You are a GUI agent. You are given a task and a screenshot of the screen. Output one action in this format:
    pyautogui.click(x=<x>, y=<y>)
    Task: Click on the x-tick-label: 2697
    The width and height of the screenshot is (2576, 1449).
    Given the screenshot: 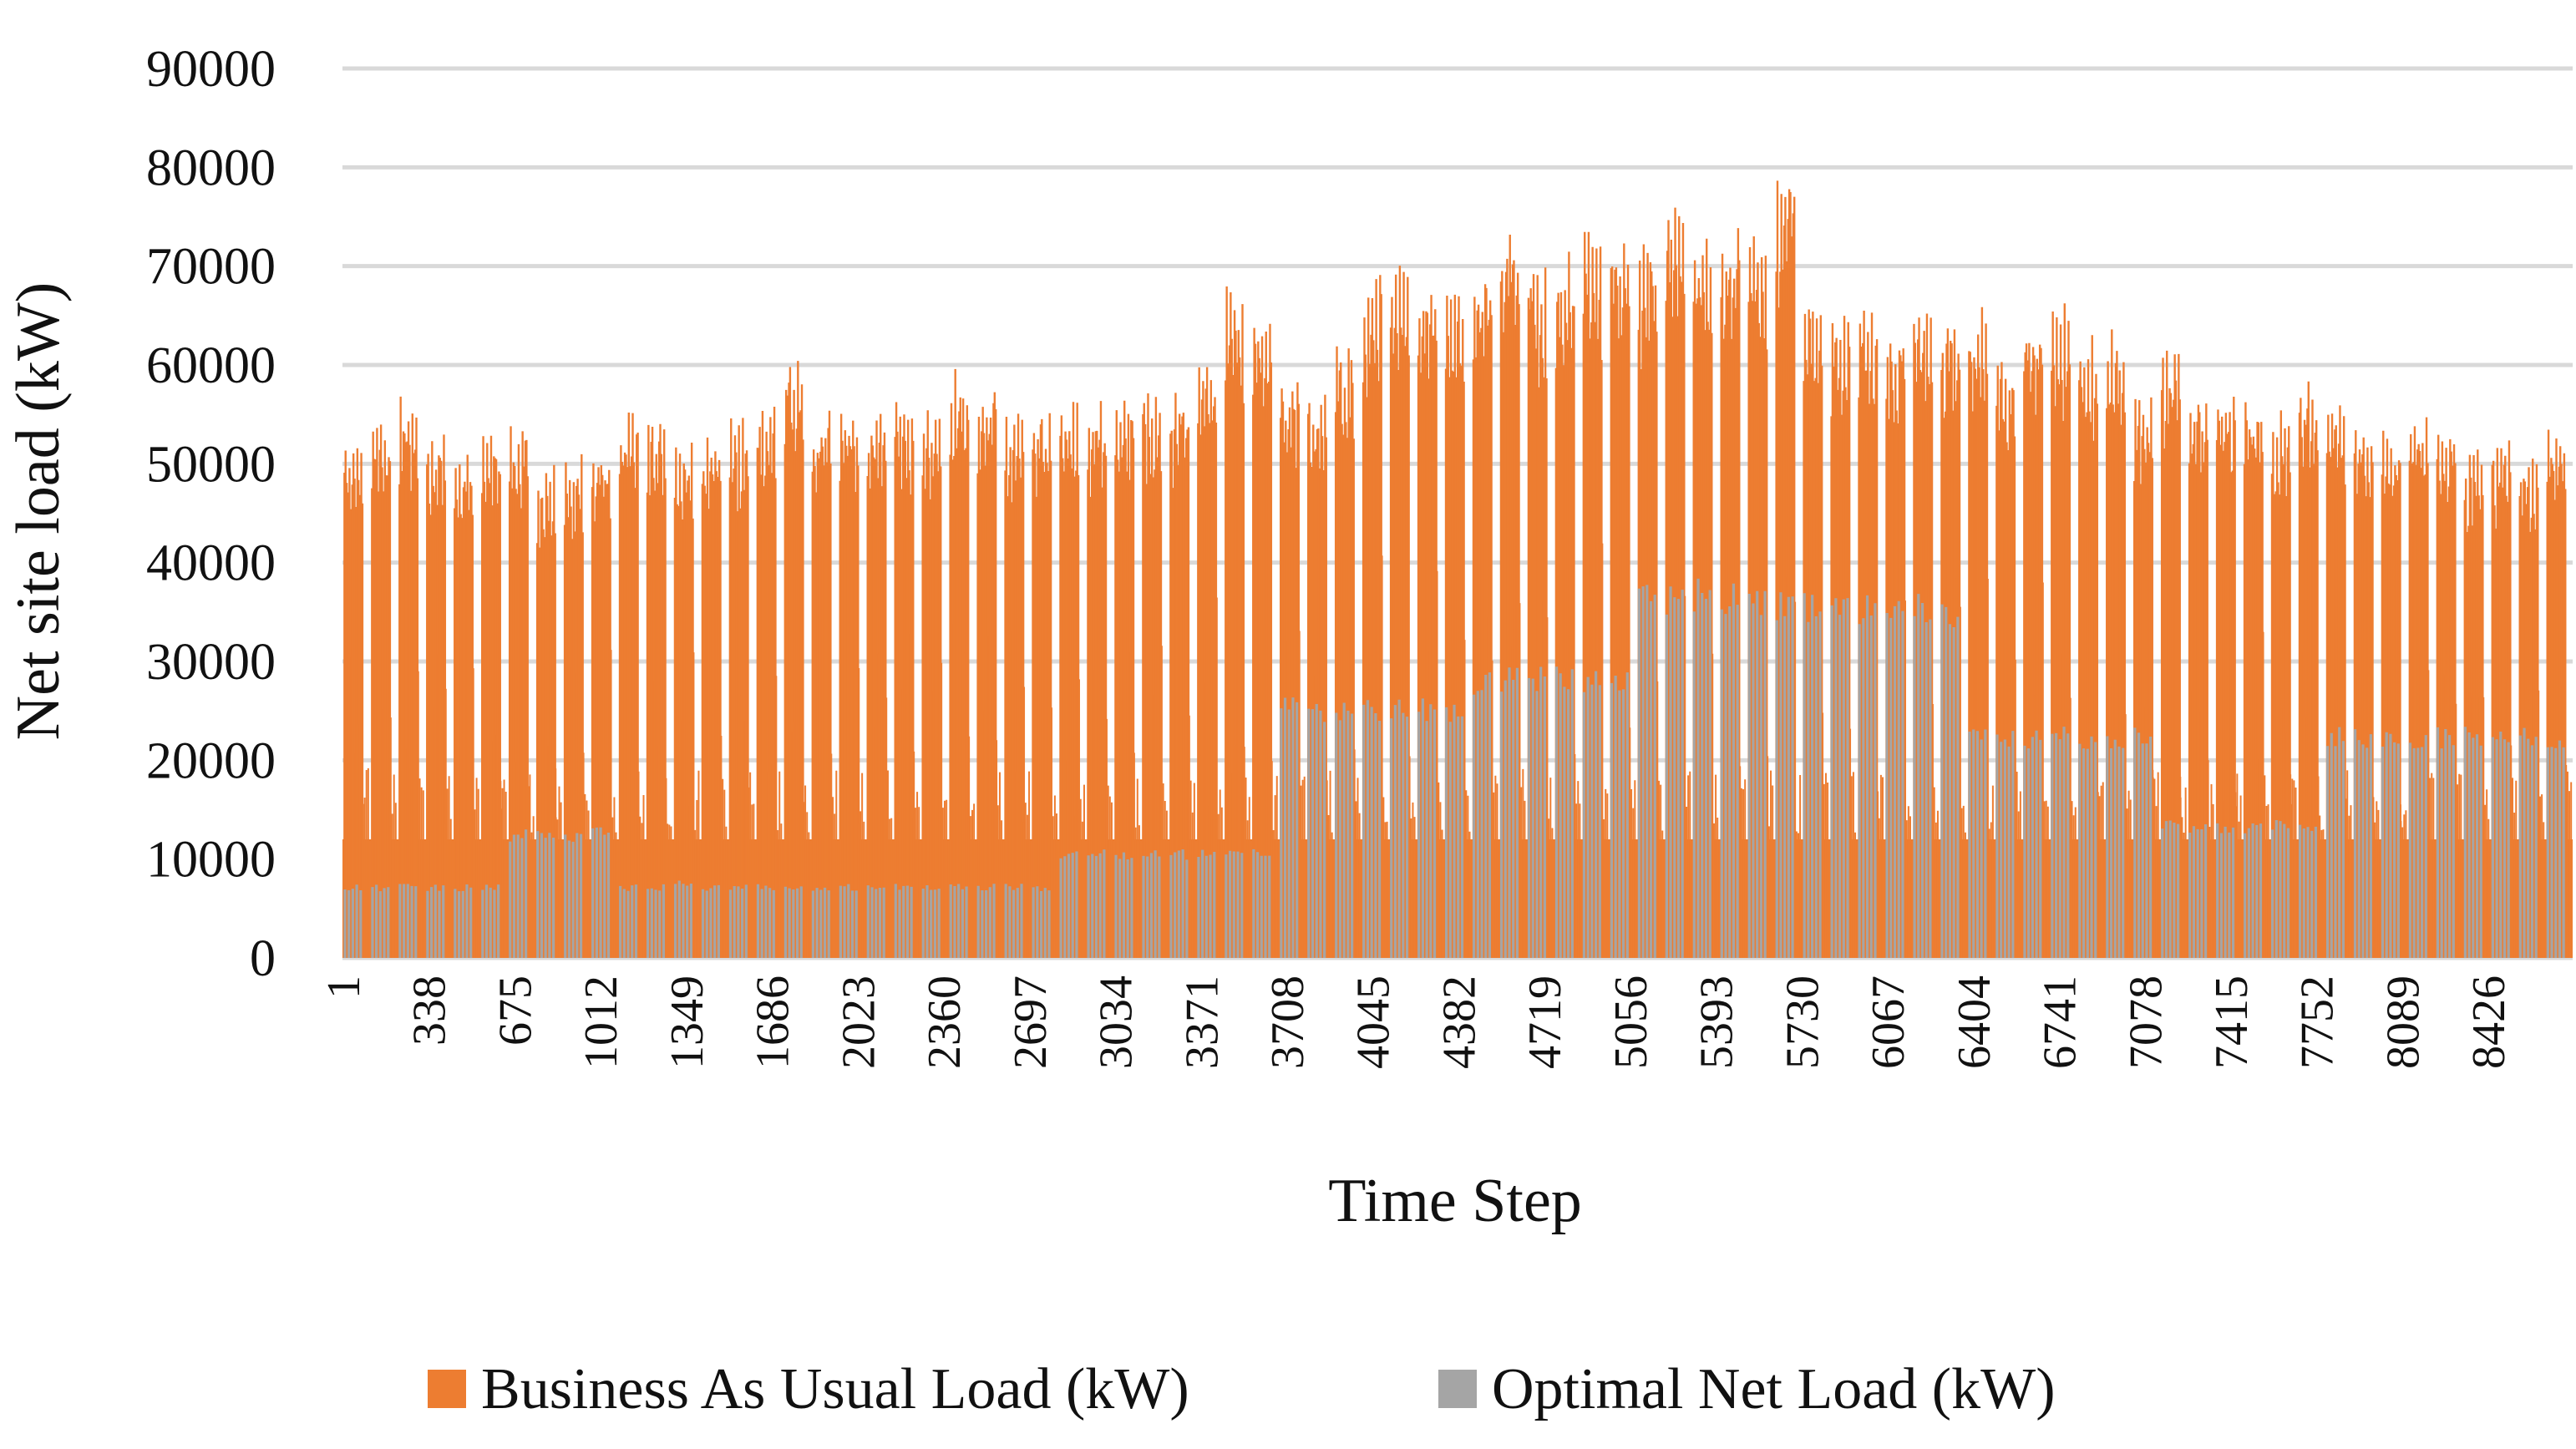 What is the action you would take?
    pyautogui.click(x=1031, y=1022)
    